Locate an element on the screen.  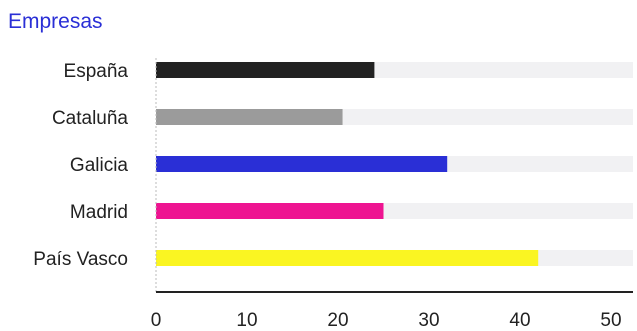
category-label: Madrid is located at coordinates (99, 212).